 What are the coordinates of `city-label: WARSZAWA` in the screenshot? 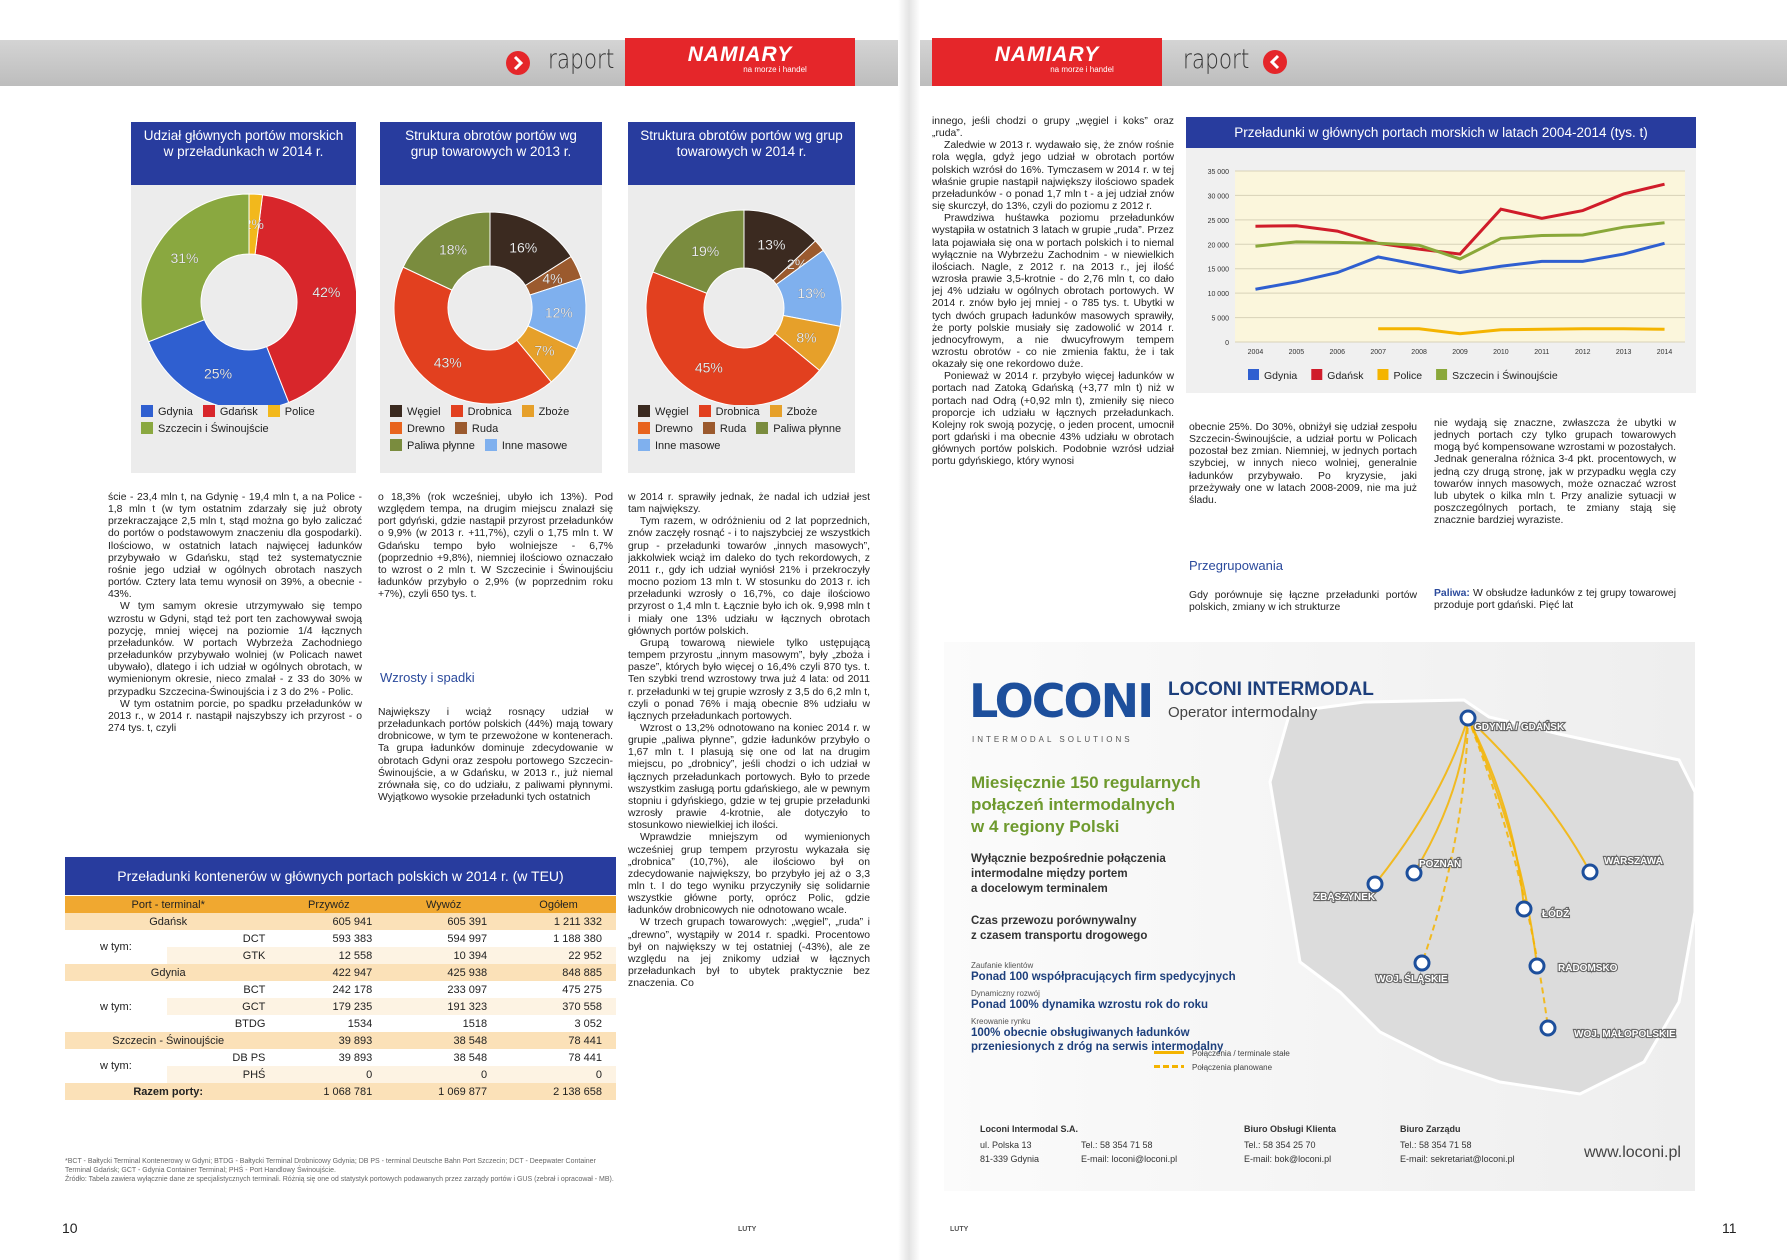 It's located at (1633, 861).